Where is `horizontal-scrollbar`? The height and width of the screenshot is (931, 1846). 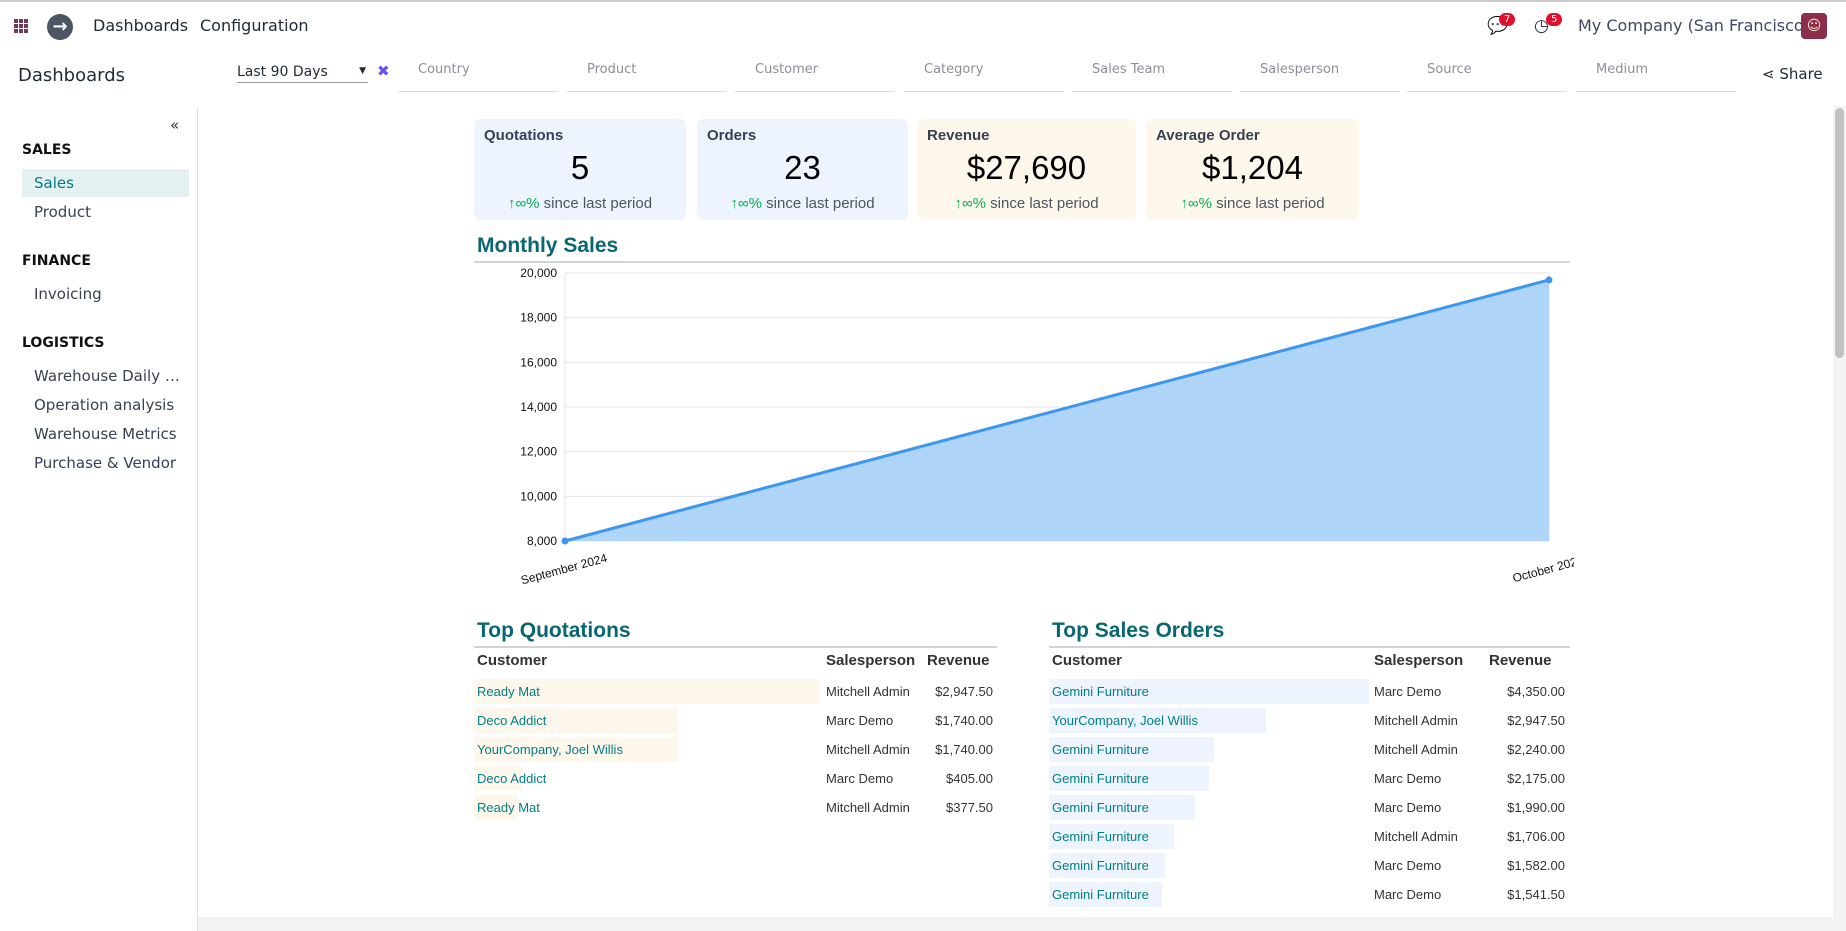
horizontal-scrollbar is located at coordinates (1015, 924).